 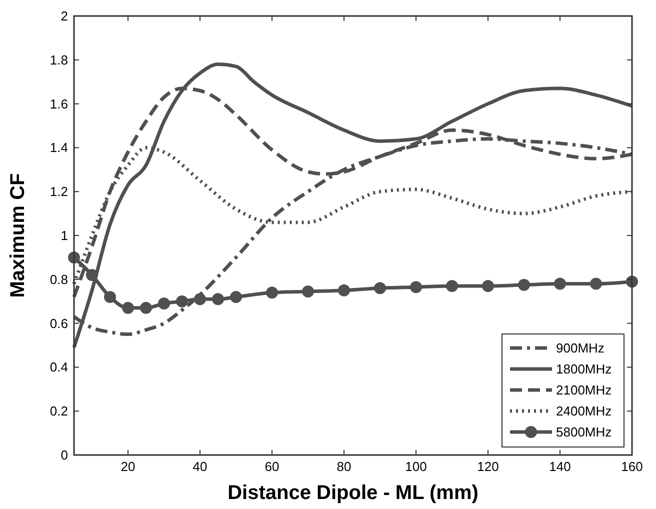 What do you see at coordinates (64, 235) in the screenshot?
I see `y-tick-label: 1` at bounding box center [64, 235].